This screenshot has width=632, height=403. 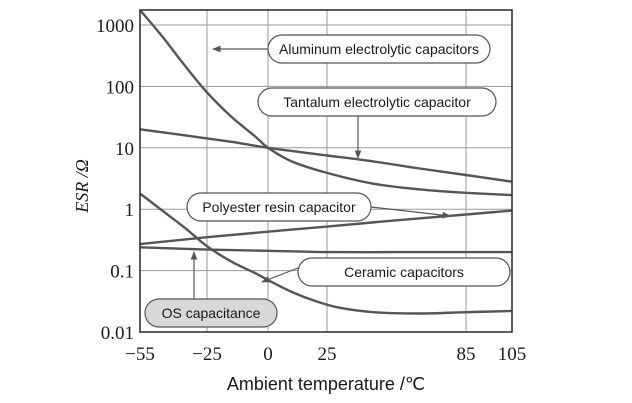 I want to click on annotation-label: Tantalum electrolytic capacitor, so click(x=377, y=102).